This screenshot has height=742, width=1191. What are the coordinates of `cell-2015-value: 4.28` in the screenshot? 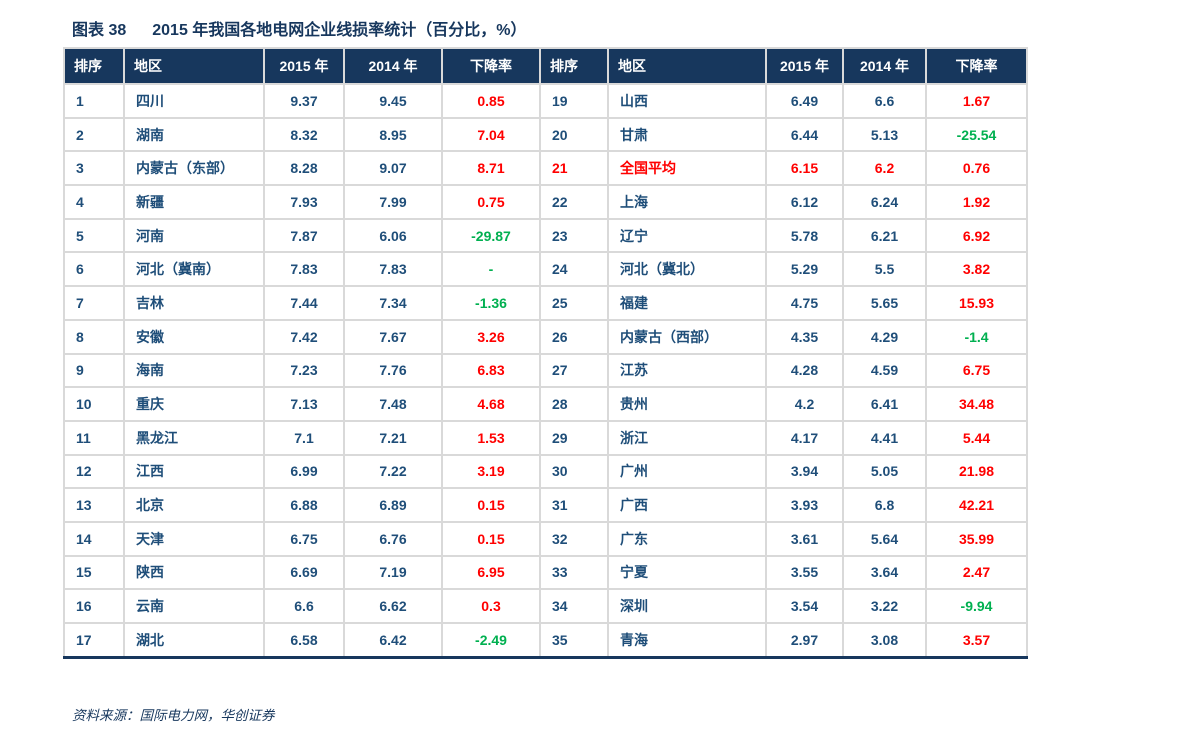 It's located at (804, 370).